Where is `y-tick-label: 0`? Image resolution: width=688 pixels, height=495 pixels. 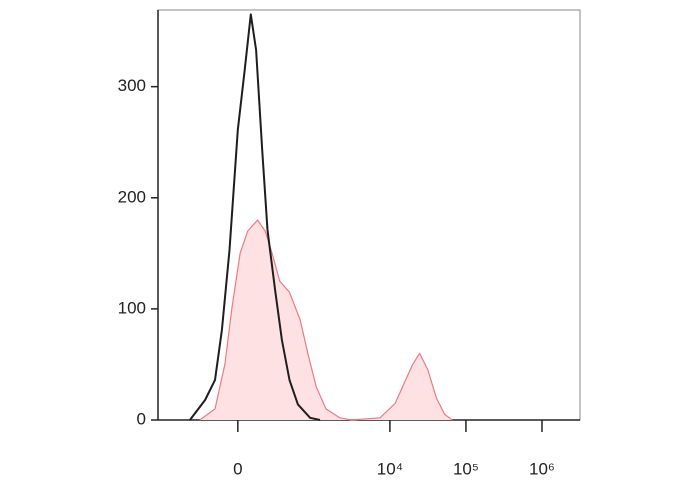 y-tick-label: 0 is located at coordinates (141, 418).